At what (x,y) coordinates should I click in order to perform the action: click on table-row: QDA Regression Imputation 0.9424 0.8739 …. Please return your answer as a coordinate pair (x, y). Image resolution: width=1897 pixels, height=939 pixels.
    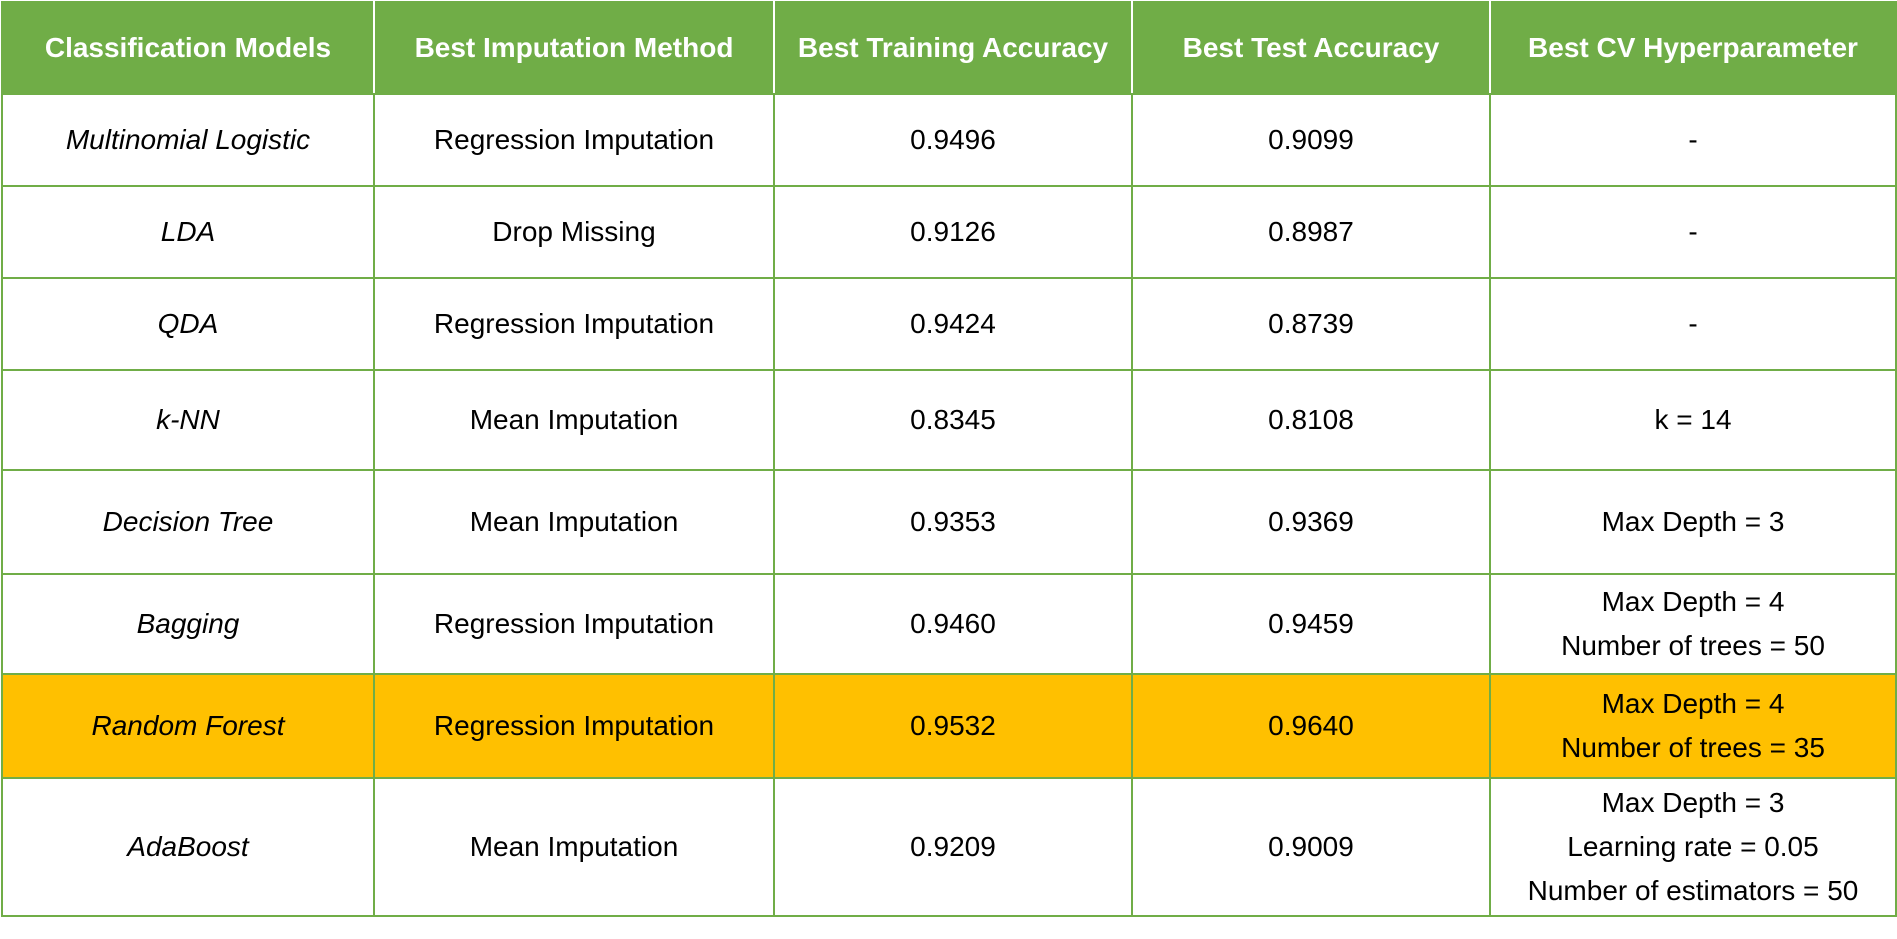
    Looking at the image, I should click on (949, 324).